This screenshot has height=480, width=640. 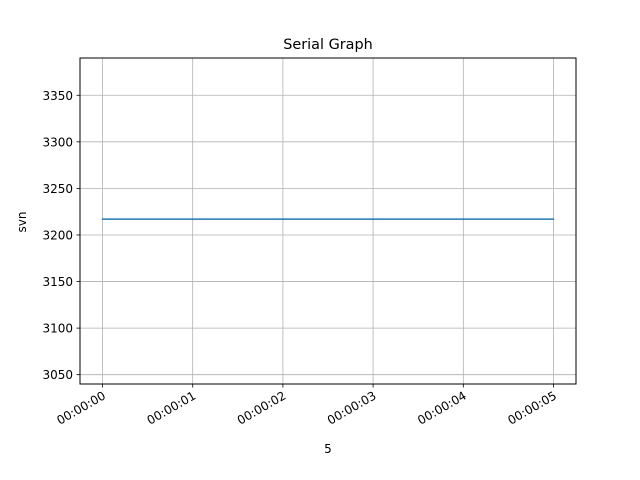 I want to click on series-layer, so click(x=328, y=219).